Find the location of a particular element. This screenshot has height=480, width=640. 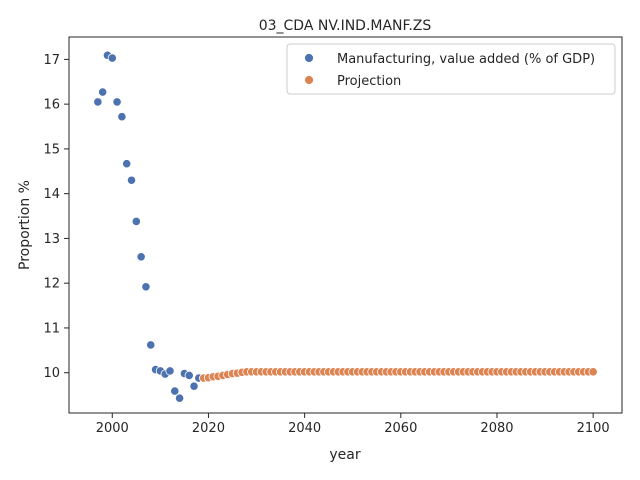

x-axis: 2000 2020 2040 2060 2080 2100 is located at coordinates (353, 424).